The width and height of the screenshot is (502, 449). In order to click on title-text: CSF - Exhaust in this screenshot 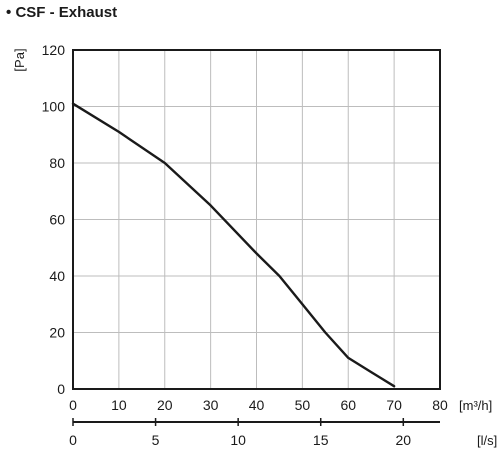, I will do `click(66, 12)`.